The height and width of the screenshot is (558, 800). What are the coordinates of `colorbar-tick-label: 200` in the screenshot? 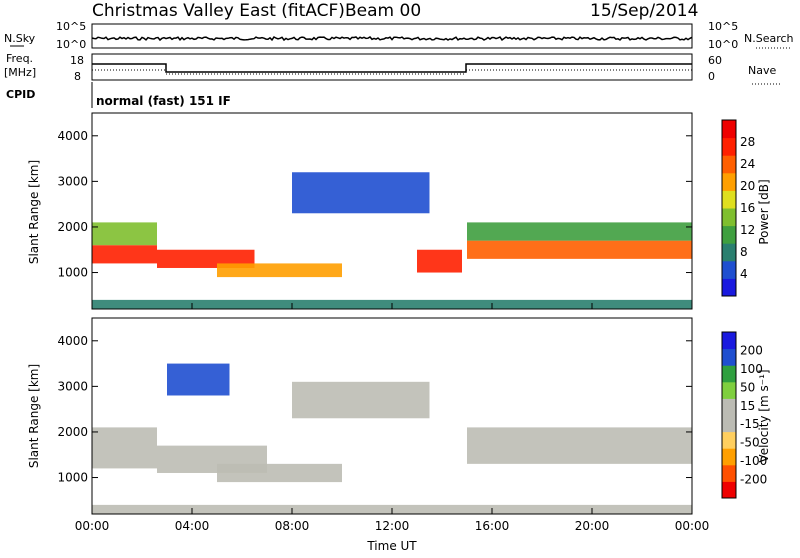 It's located at (751, 350).